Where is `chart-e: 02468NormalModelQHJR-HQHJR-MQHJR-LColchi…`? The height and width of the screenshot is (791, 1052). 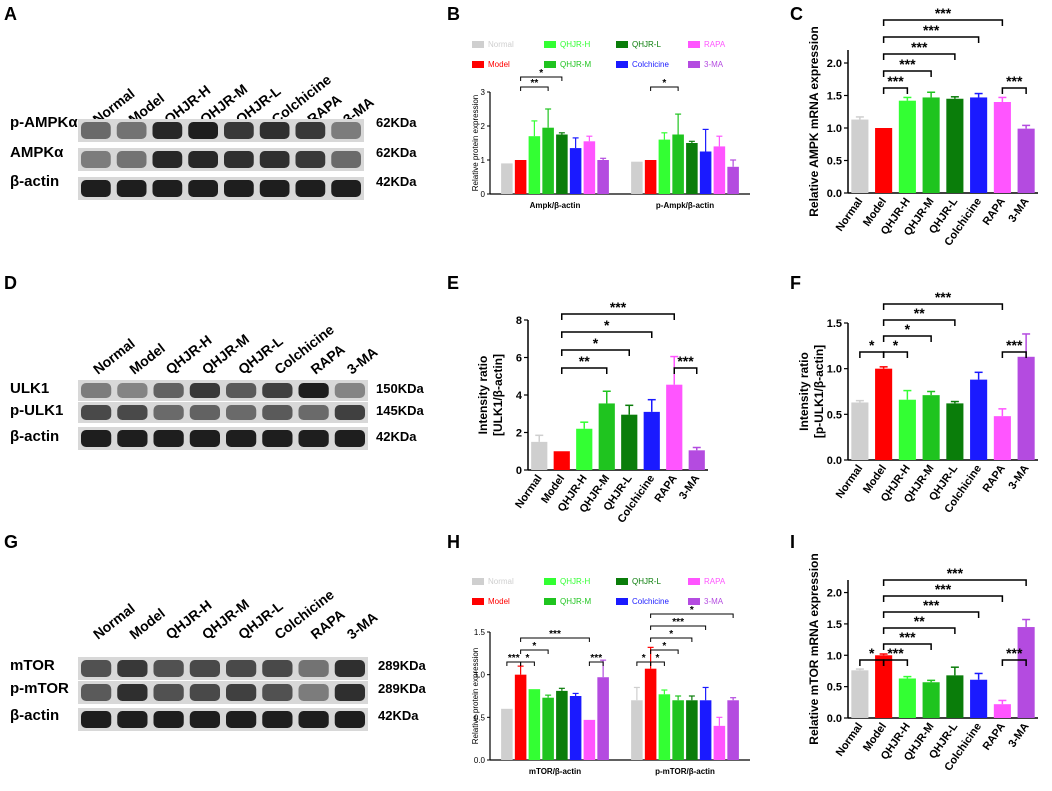 chart-e: 02468NormalModelQHJR-HQHJR-MQHJR-LColchi… is located at coordinates (592, 412).